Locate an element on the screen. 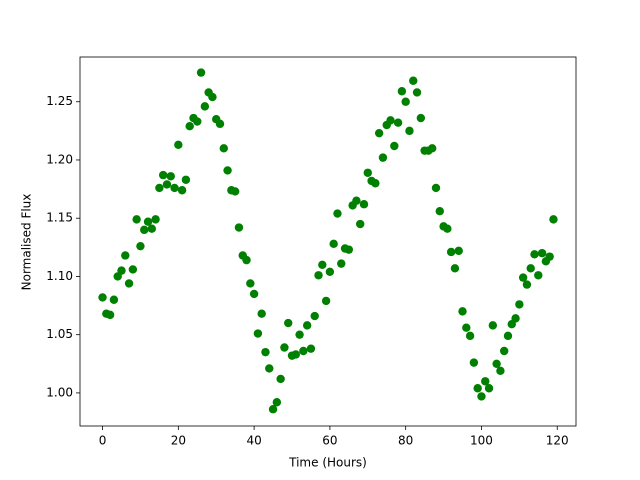 The height and width of the screenshot is (480, 640). y-tick-label: 1.20 is located at coordinates (59, 159).